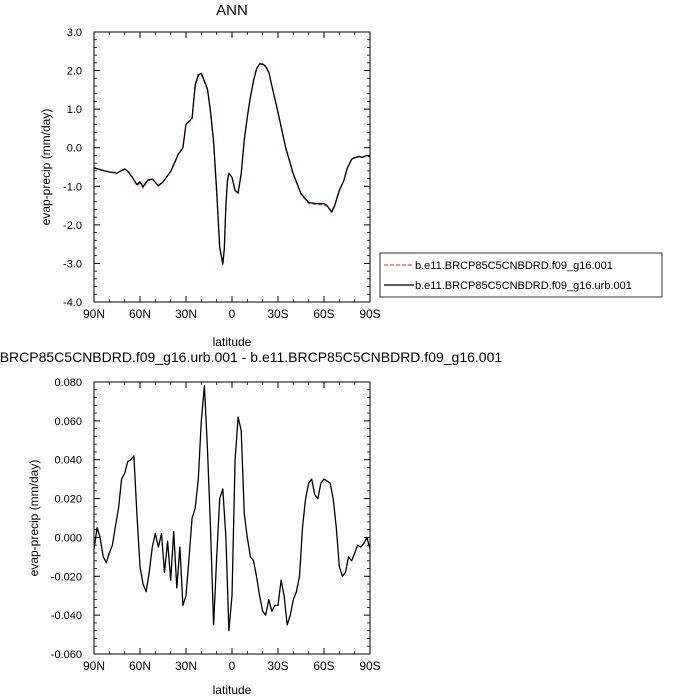  Describe the element at coordinates (514, 266) in the screenshot. I see `legend-label-series-1: b.e11.BRCP85C5CNBDRD.f09_g16.001` at that location.